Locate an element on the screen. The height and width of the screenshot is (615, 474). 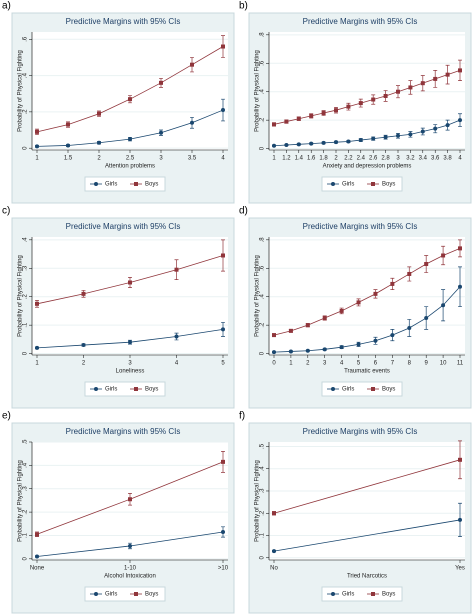
y-tick-label: 0 is located at coordinates (263, 557).